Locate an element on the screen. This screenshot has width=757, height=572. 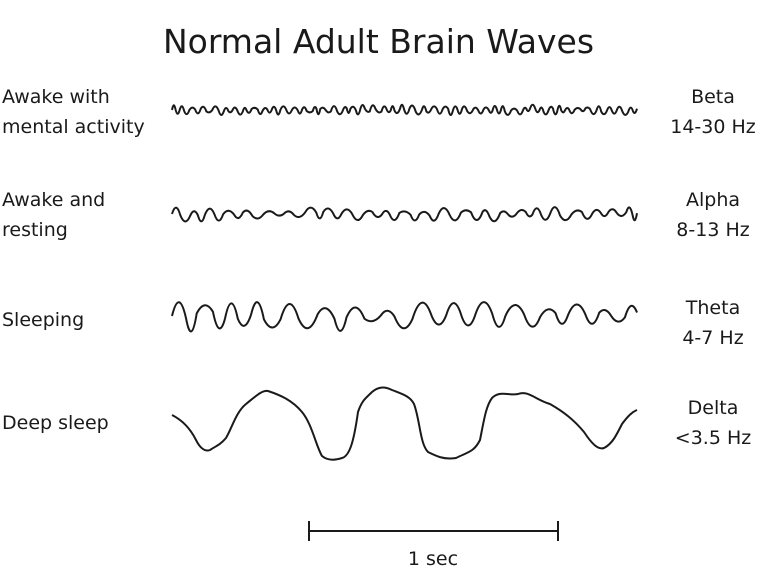
diagram-title: Normal Adult Brain Waves is located at coordinates (378, 41).